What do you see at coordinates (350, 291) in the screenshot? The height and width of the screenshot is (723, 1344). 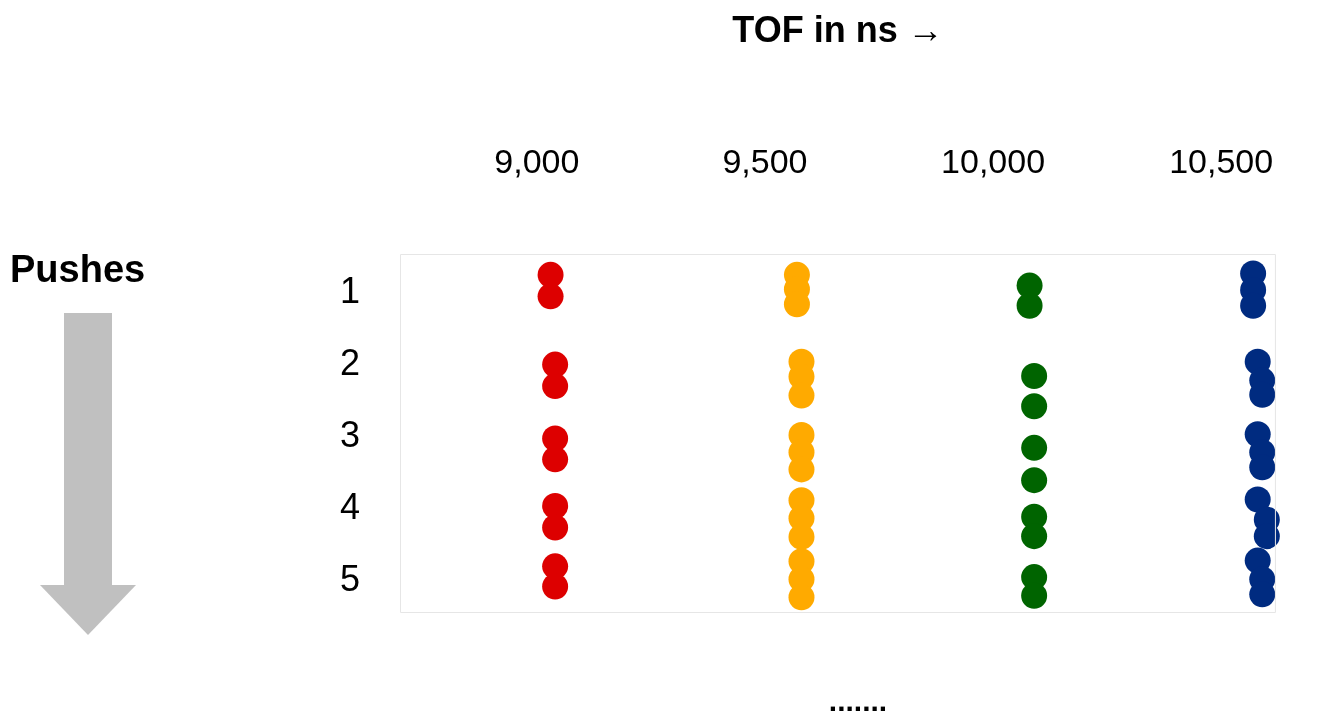 I see `y-tick-label: 1` at bounding box center [350, 291].